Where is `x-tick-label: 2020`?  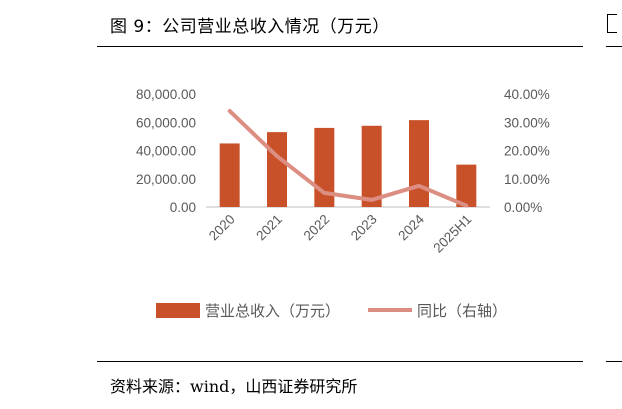 x-tick-label: 2020 is located at coordinates (222, 228).